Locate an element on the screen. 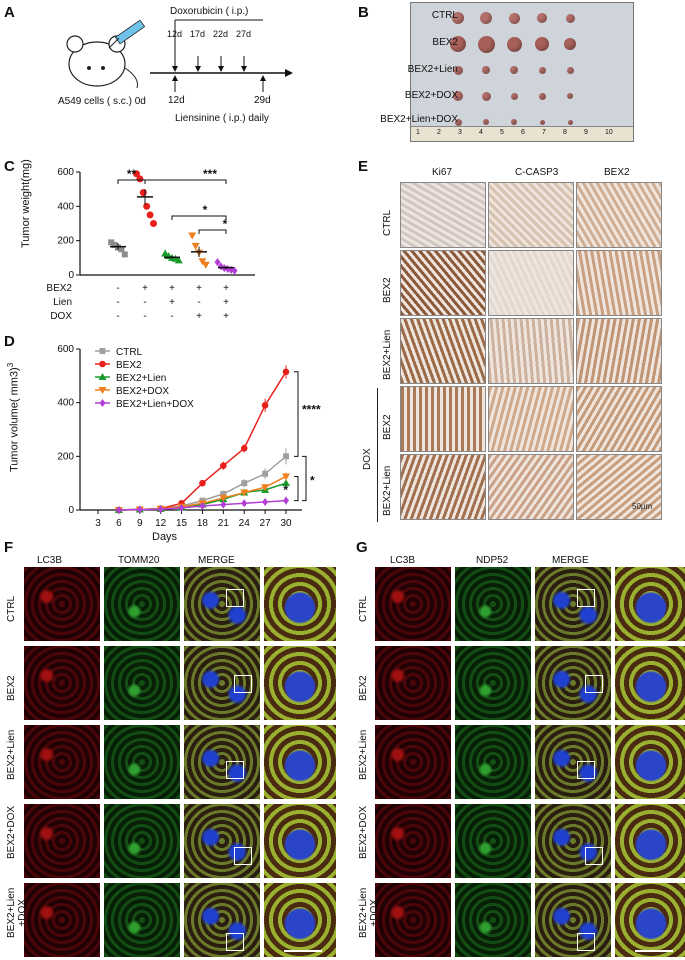 This screenshot has width=685, height=960. e-row-dox-bex2: BEX2 is located at coordinates (387, 427).